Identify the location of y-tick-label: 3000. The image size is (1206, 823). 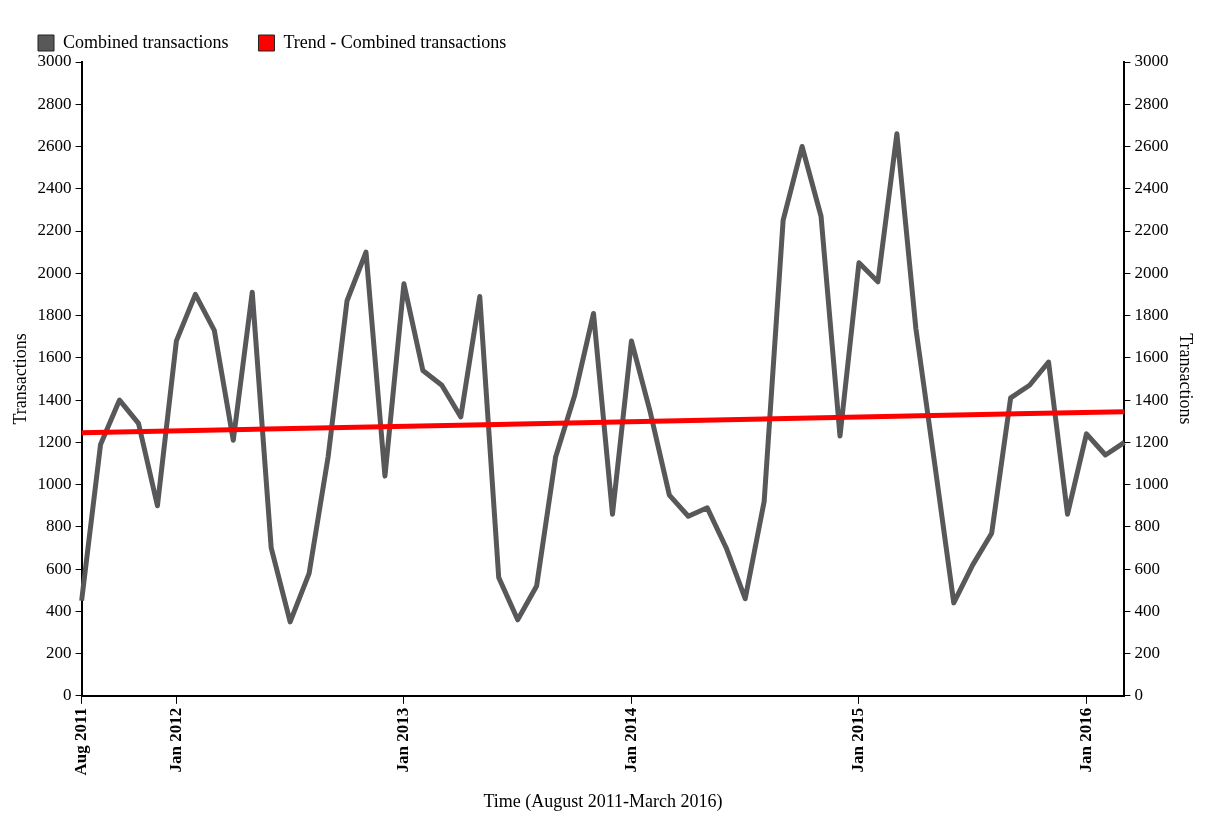
(54, 61).